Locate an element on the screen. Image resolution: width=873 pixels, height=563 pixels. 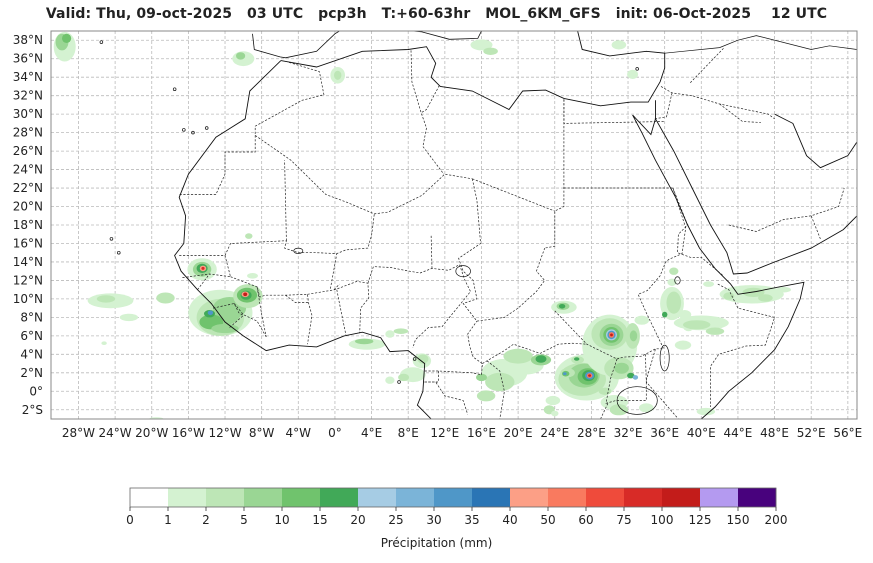
colorbar-tick-label: 40 is located at coordinates (509, 520).